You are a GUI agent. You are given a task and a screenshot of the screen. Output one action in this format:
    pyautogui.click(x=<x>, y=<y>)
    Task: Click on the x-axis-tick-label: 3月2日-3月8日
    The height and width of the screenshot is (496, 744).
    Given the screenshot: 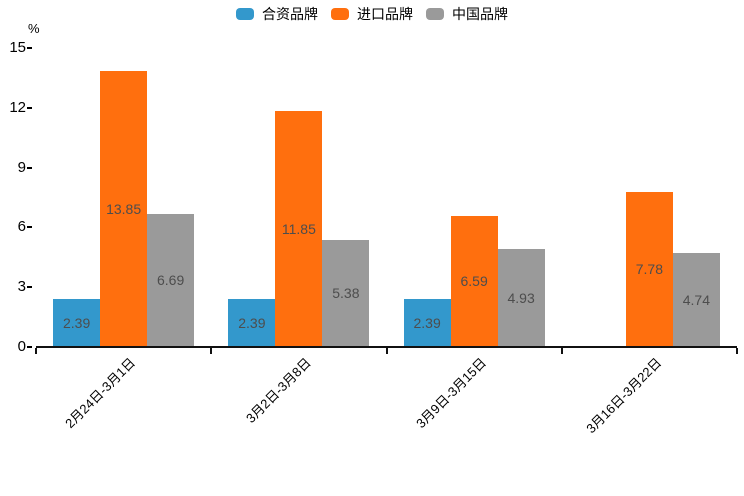 What is the action you would take?
    pyautogui.click(x=278, y=390)
    